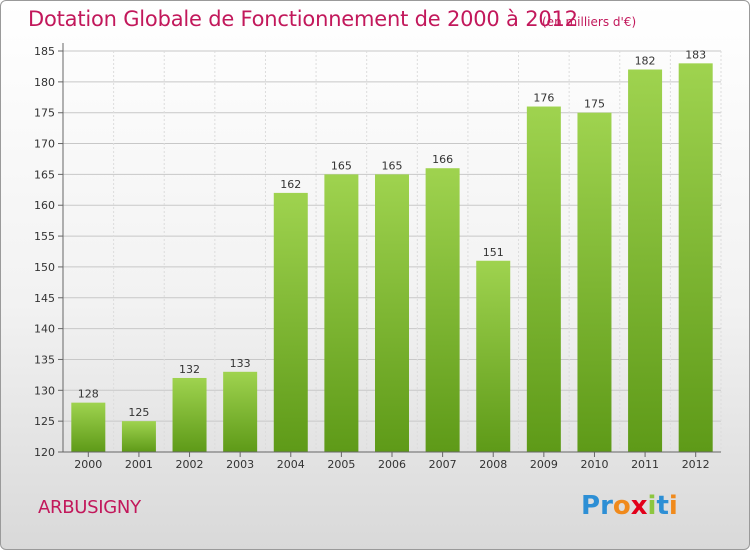 The width and height of the screenshot is (750, 550). Describe the element at coordinates (341, 464) in the screenshot. I see `x-tick-label: 2005` at that location.